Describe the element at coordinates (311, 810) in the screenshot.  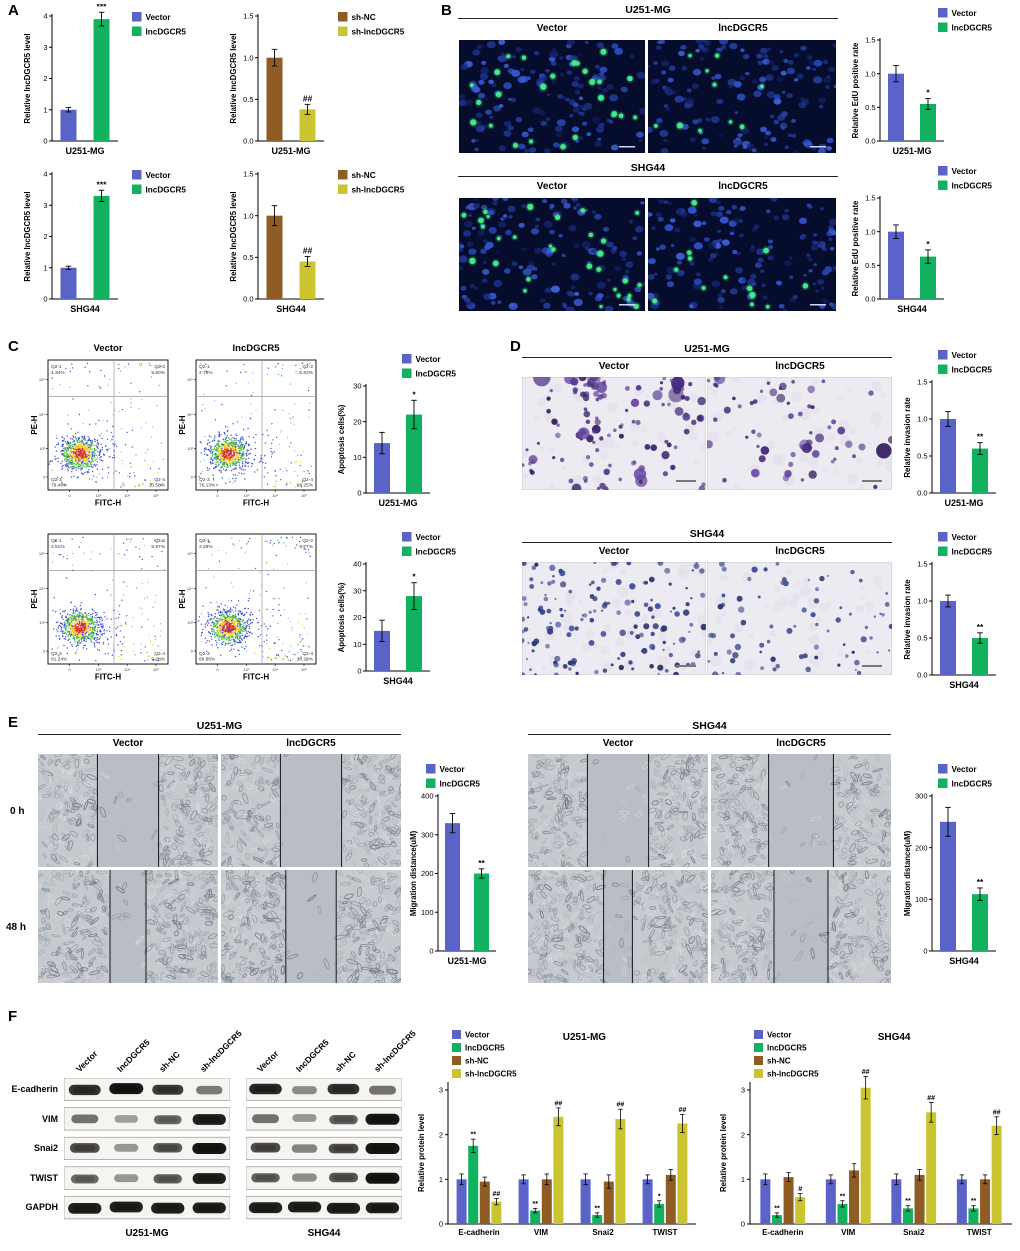
I see `wound-u251-lncdgcr5-0h` at that location.